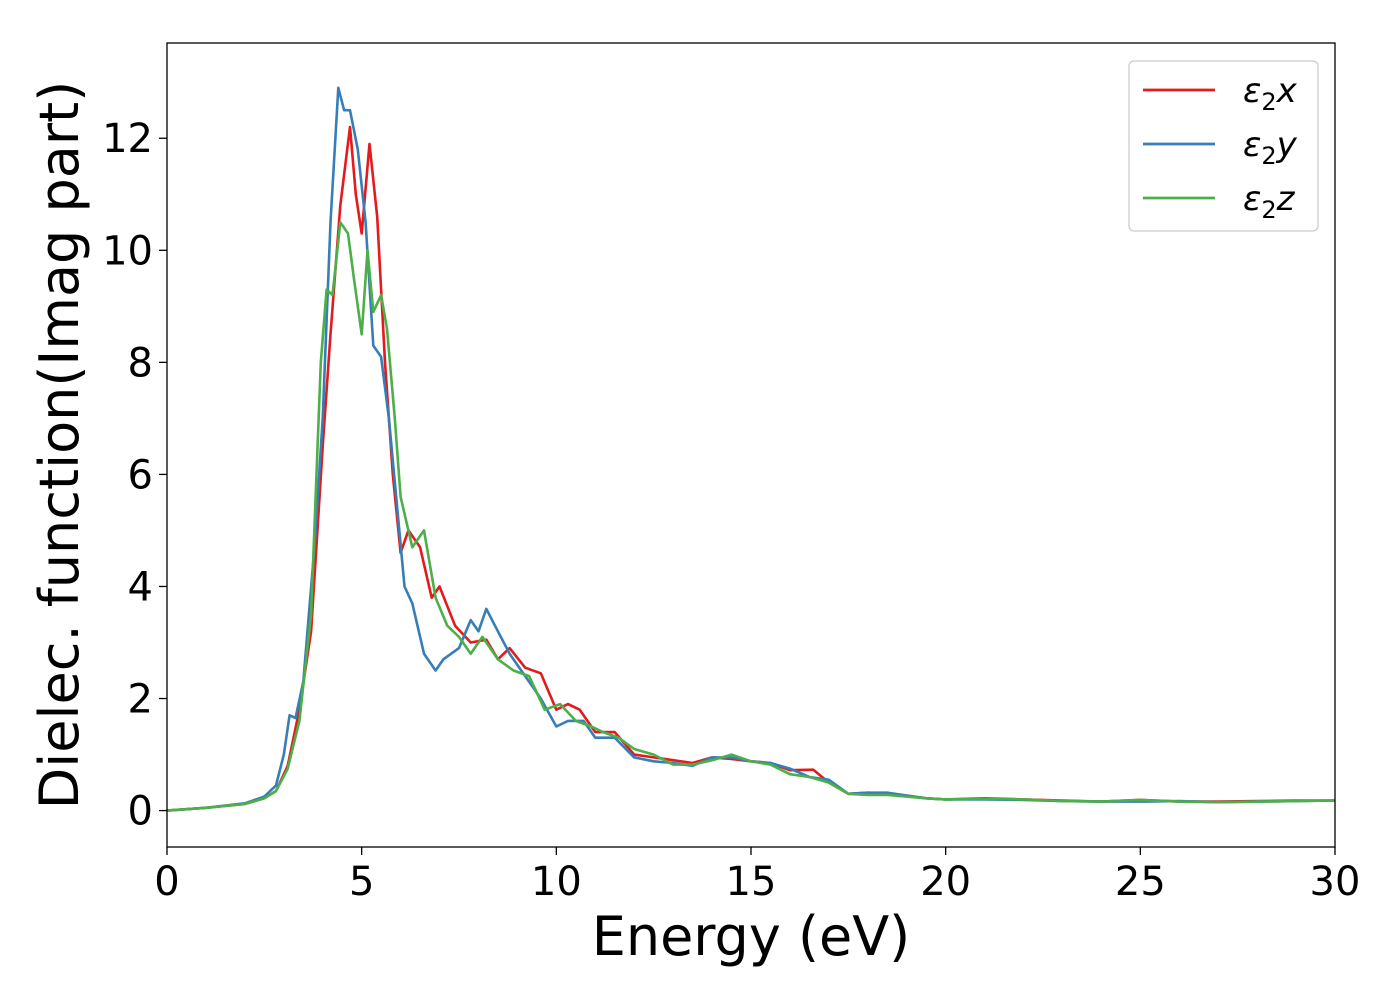 The image size is (1400, 1000). Describe the element at coordinates (751, 936) in the screenshot. I see `x-axis-label: Energy (eV)` at that location.